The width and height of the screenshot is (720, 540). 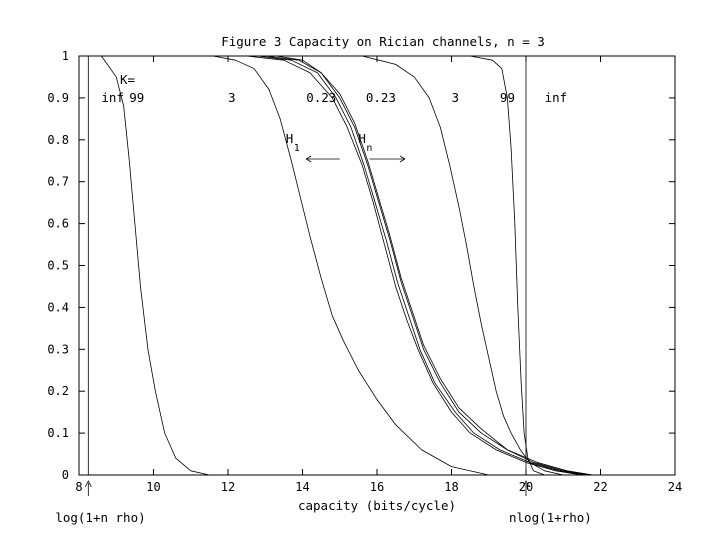 What do you see at coordinates (550, 517) in the screenshot?
I see `marker-label: nlog(1+rho)` at bounding box center [550, 517].